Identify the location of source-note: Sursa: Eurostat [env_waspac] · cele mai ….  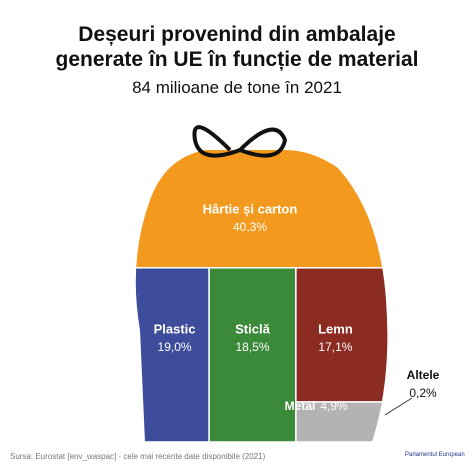
(138, 456).